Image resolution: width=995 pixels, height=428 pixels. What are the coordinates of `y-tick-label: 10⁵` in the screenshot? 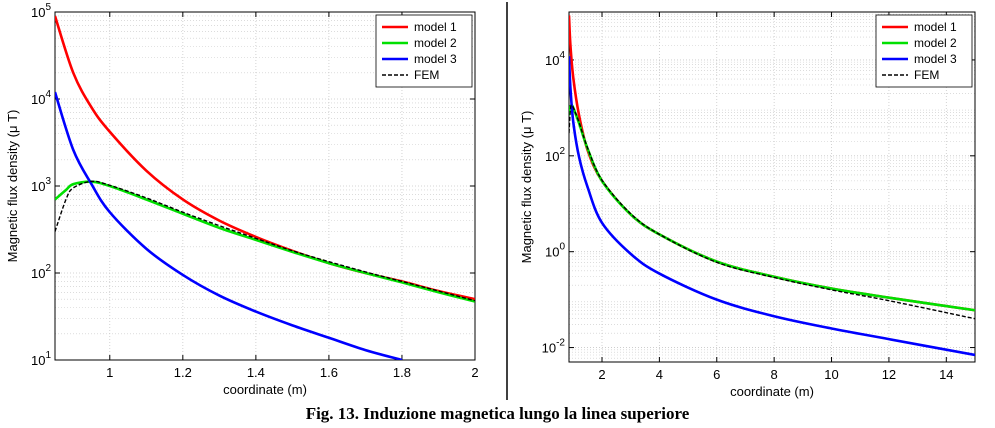 It's located at (41, 11).